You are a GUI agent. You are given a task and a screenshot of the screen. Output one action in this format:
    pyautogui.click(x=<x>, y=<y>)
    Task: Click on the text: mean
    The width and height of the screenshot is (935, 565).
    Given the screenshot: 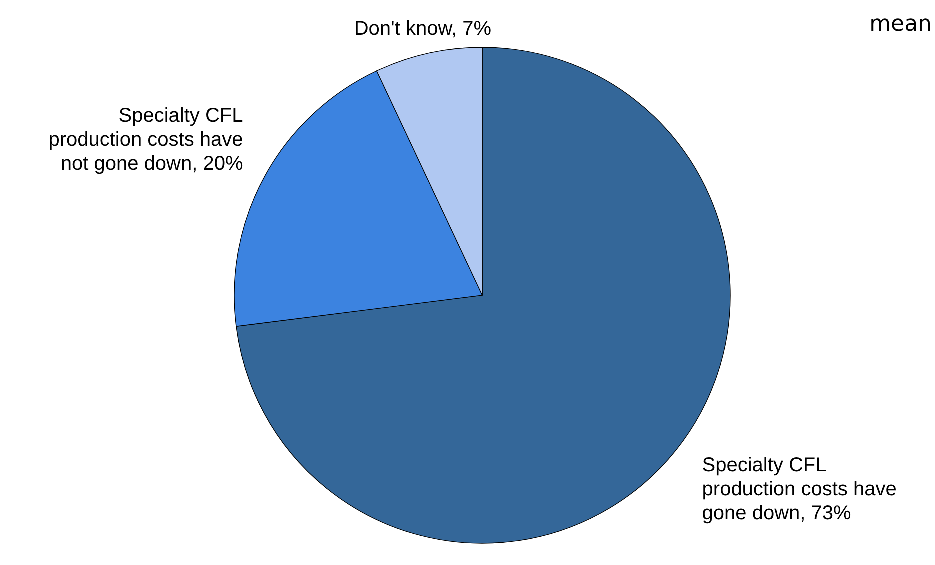 What is the action you would take?
    pyautogui.click(x=901, y=24)
    